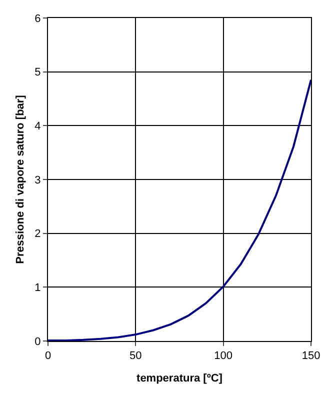 The height and width of the screenshot is (403, 331). Describe the element at coordinates (37, 72) in the screenshot. I see `y-tick-label: 5` at that location.